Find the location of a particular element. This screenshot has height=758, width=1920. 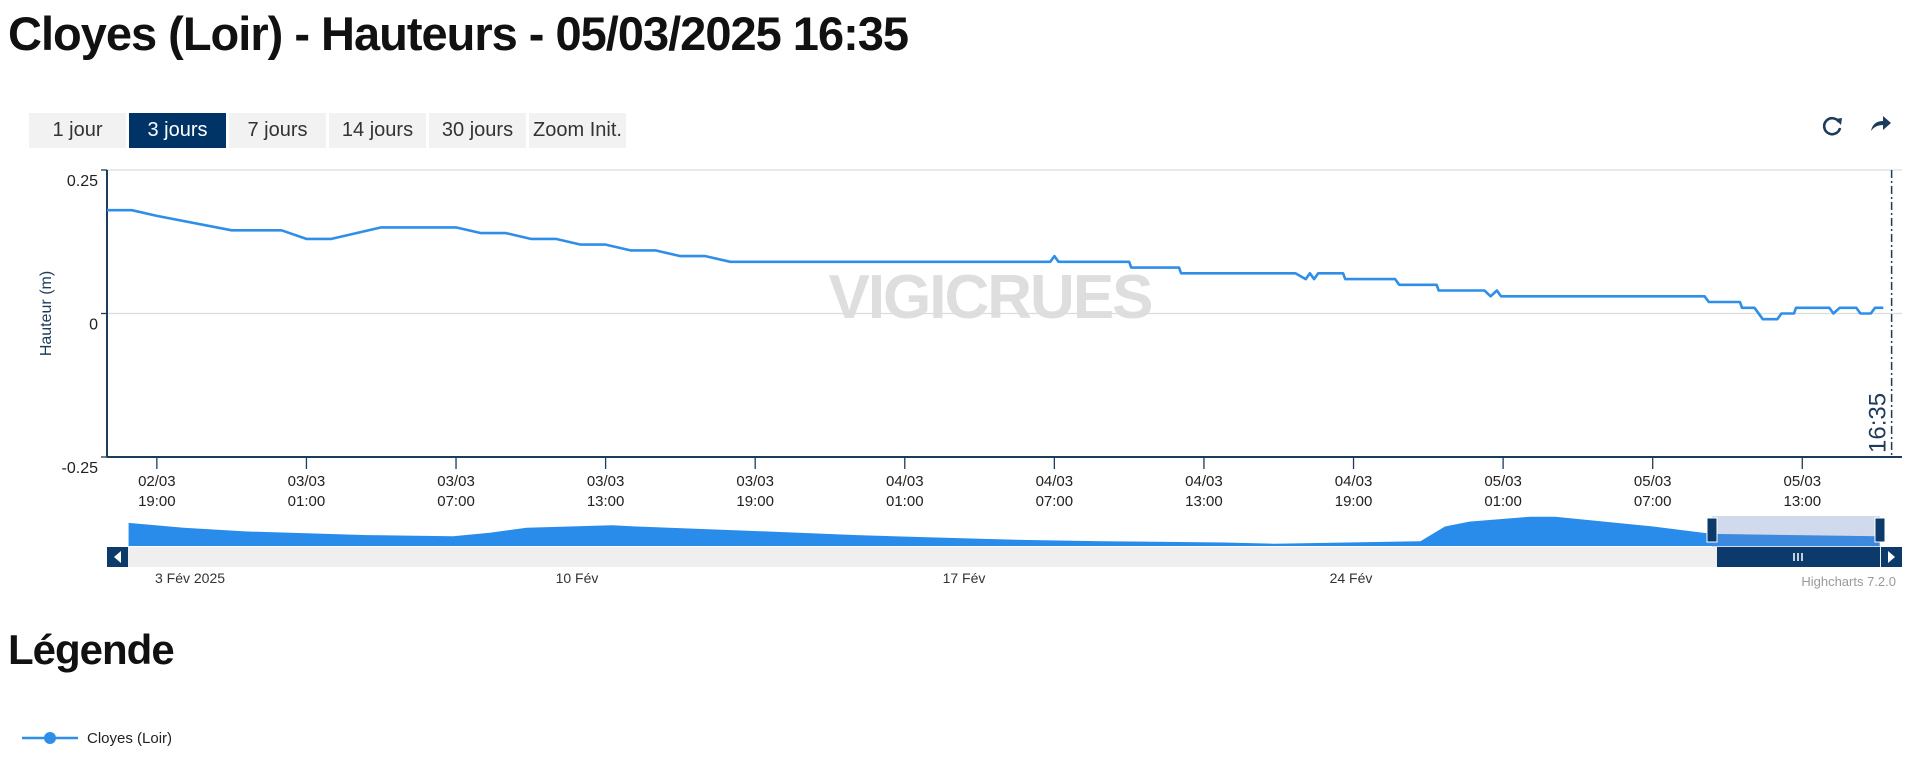

thumb-grip is located at coordinates (1798, 557).